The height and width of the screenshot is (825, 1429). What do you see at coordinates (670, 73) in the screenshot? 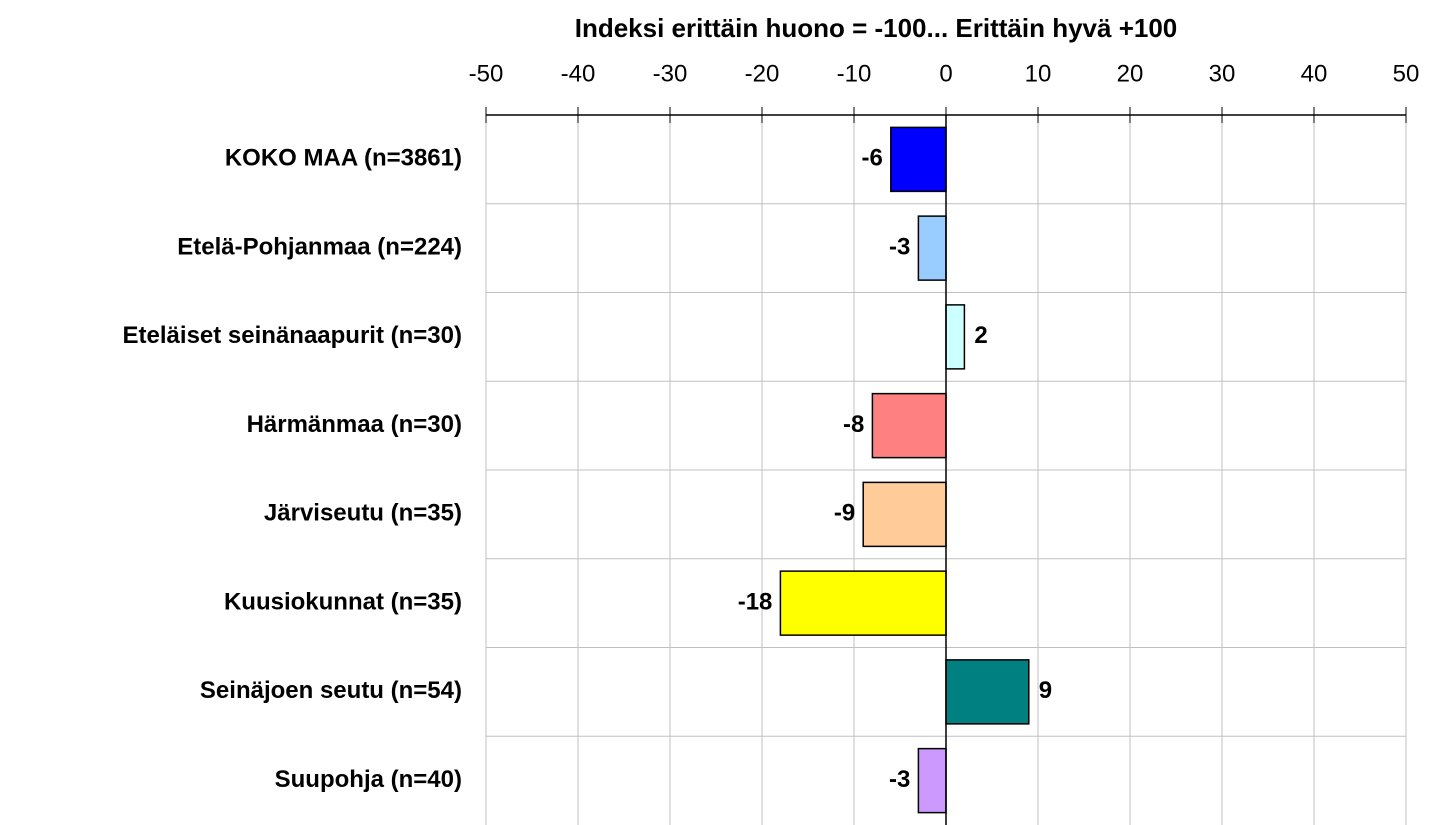
I see `x-tick-label: -30` at bounding box center [670, 73].